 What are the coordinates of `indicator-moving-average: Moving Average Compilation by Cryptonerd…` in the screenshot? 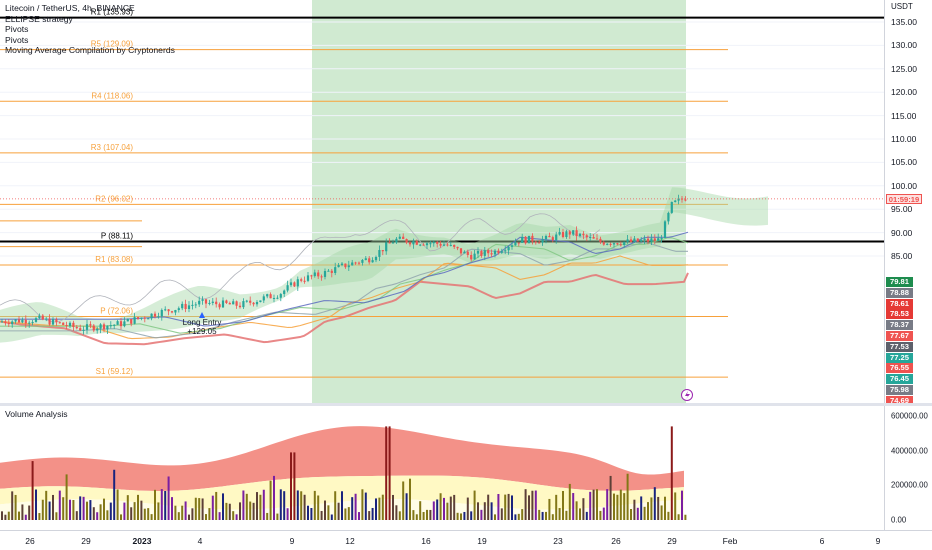 It's located at (90, 50).